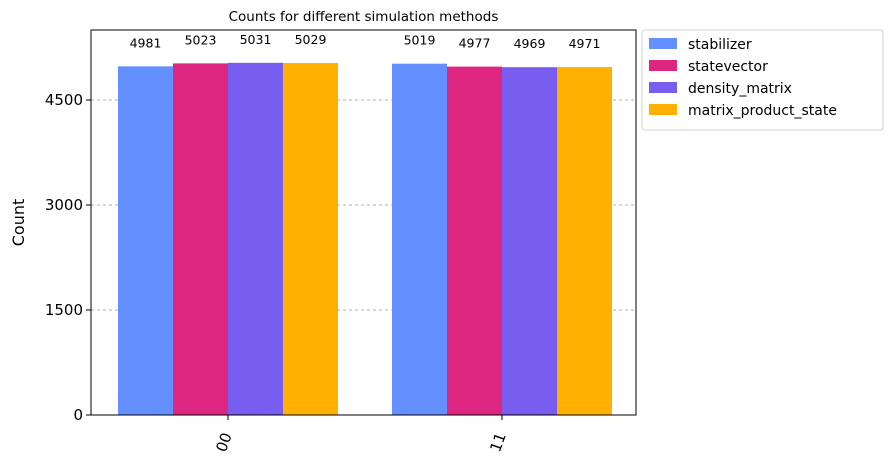  What do you see at coordinates (663, 87) in the screenshot?
I see `legend-swatch-density_matrix` at bounding box center [663, 87].